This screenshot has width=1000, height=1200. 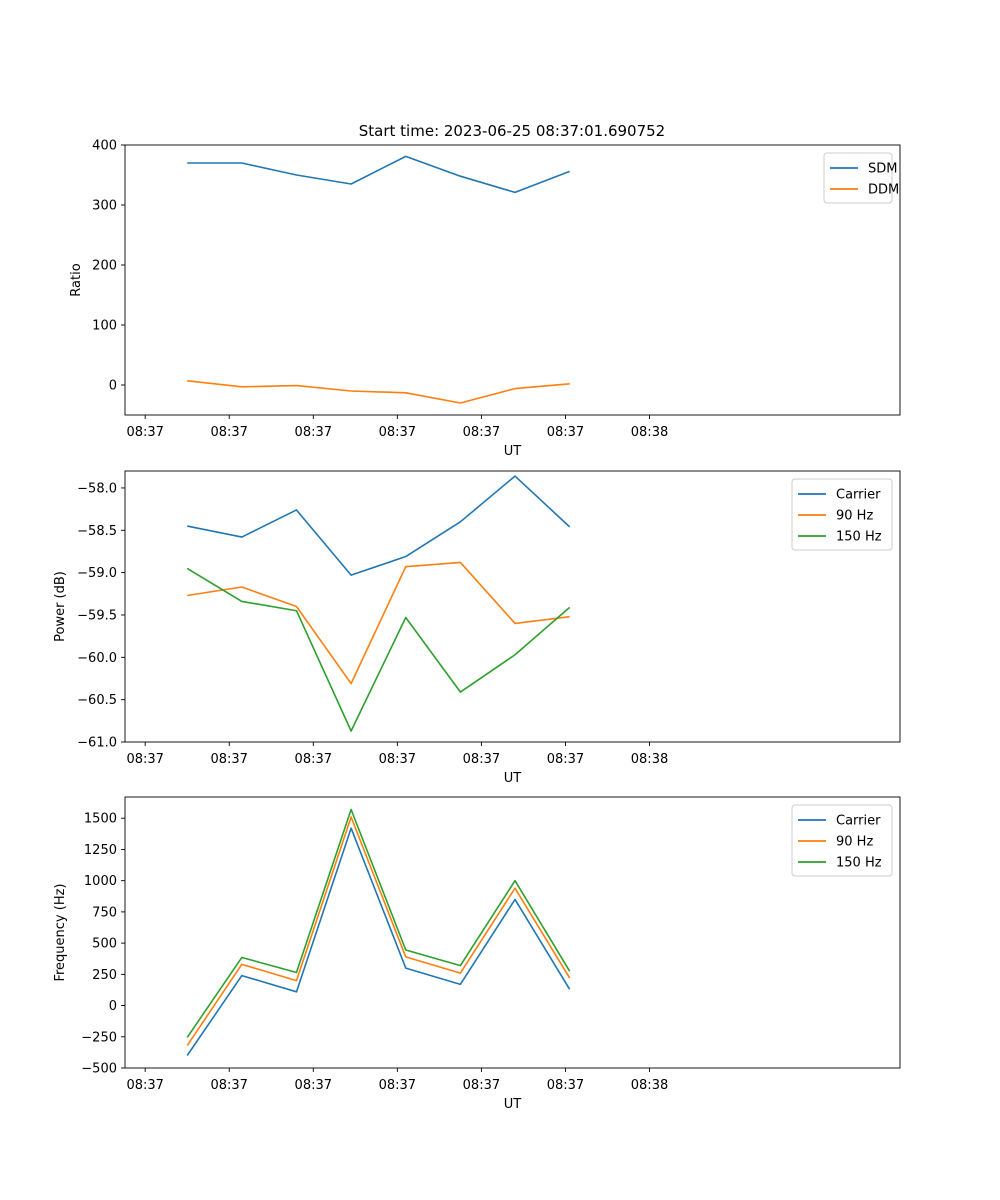 I want to click on y-tick-label: −500, so click(x=99, y=1069).